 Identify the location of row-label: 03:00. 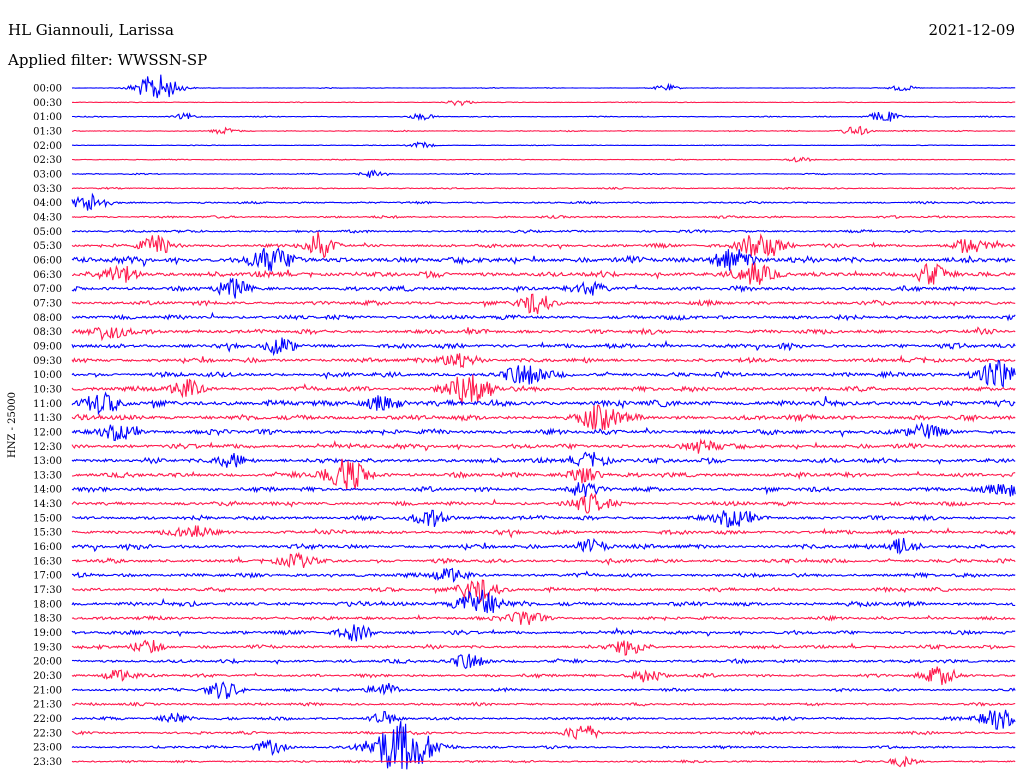
(47, 175).